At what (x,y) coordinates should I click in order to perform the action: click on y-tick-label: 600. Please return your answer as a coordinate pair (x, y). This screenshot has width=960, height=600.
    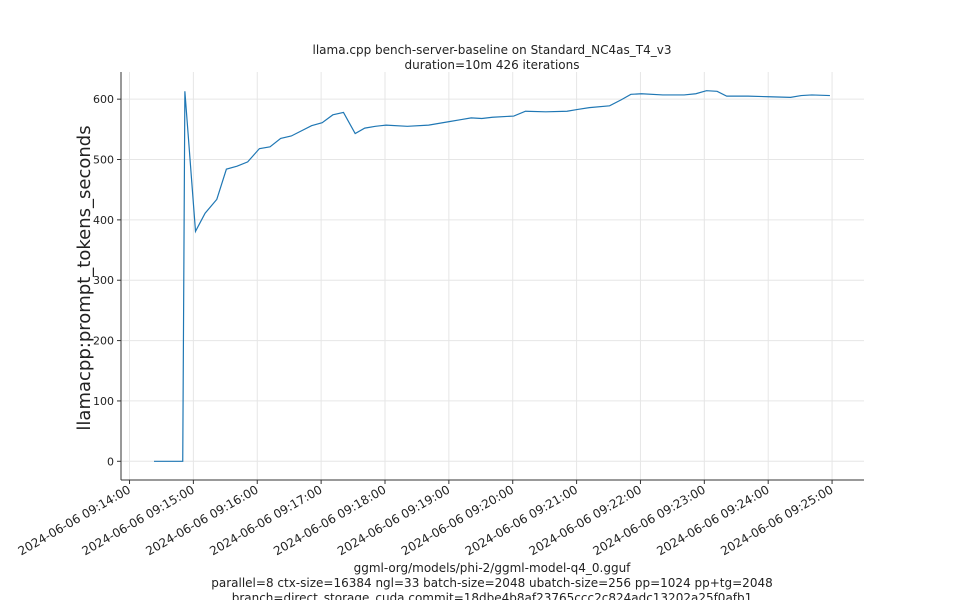
    Looking at the image, I should click on (103, 99).